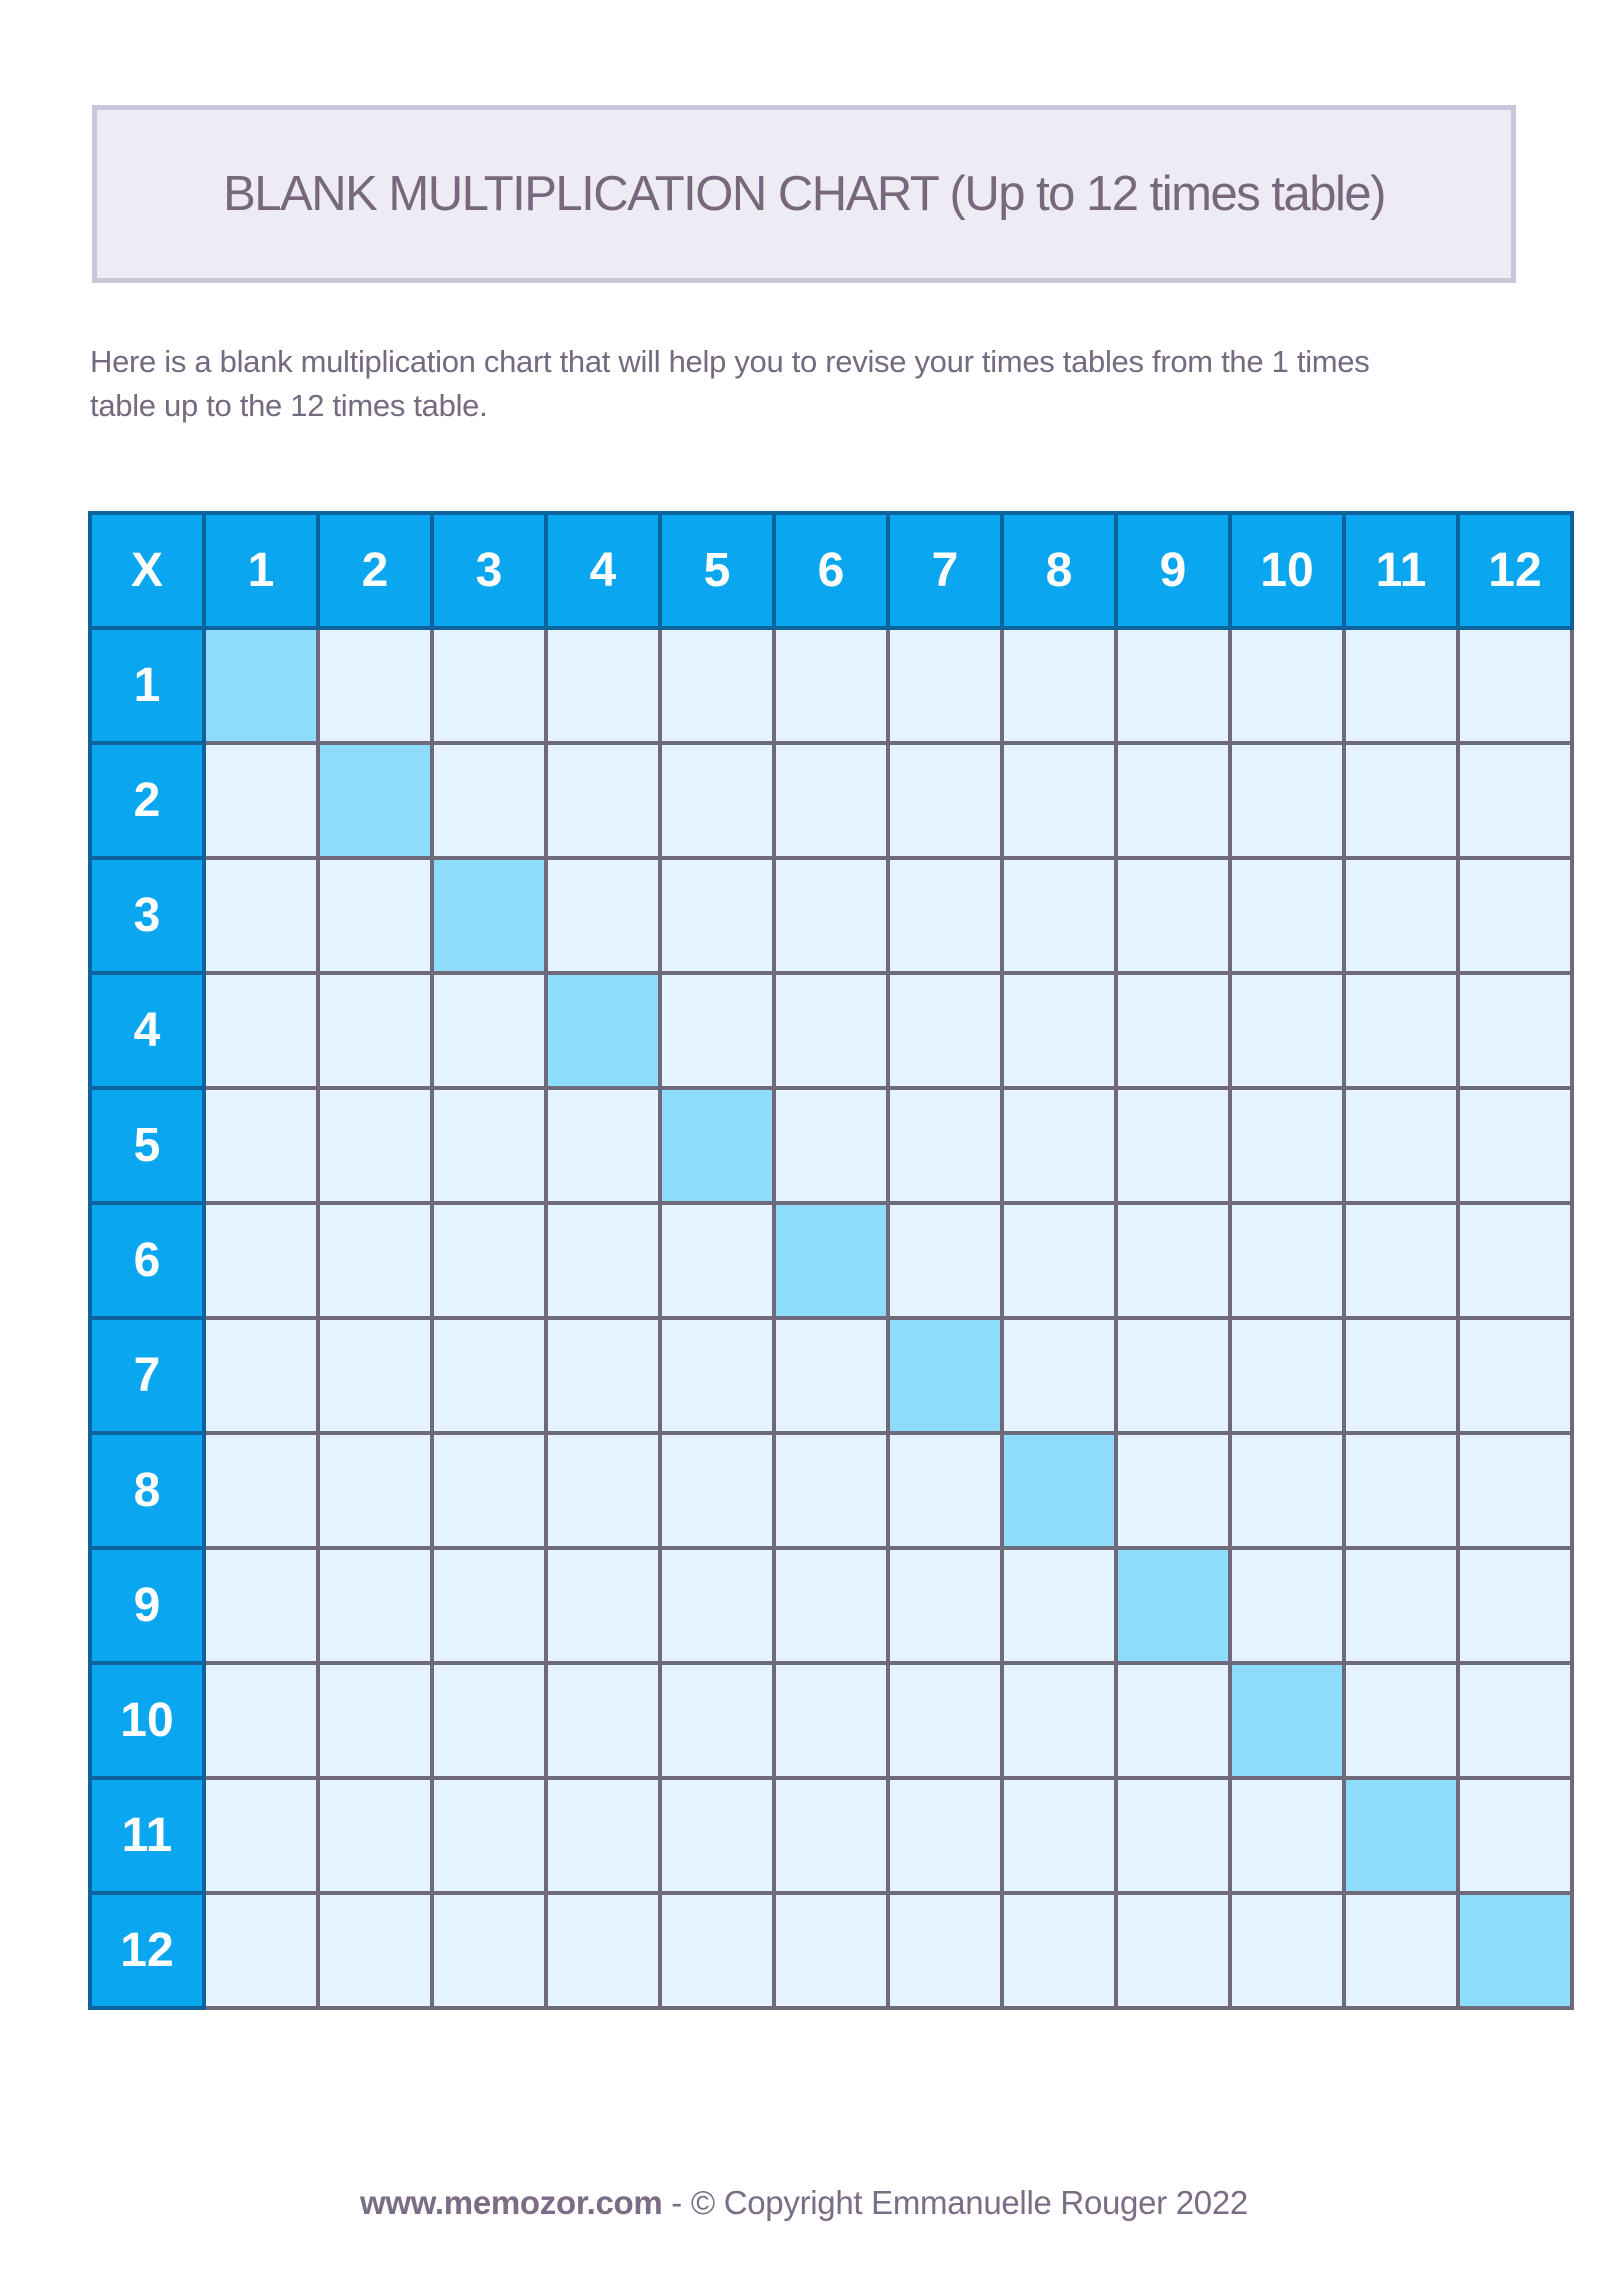 Image resolution: width=1608 pixels, height=2274 pixels. Describe the element at coordinates (1287, 1605) in the screenshot. I see `blank-cell-r9-c10` at that location.